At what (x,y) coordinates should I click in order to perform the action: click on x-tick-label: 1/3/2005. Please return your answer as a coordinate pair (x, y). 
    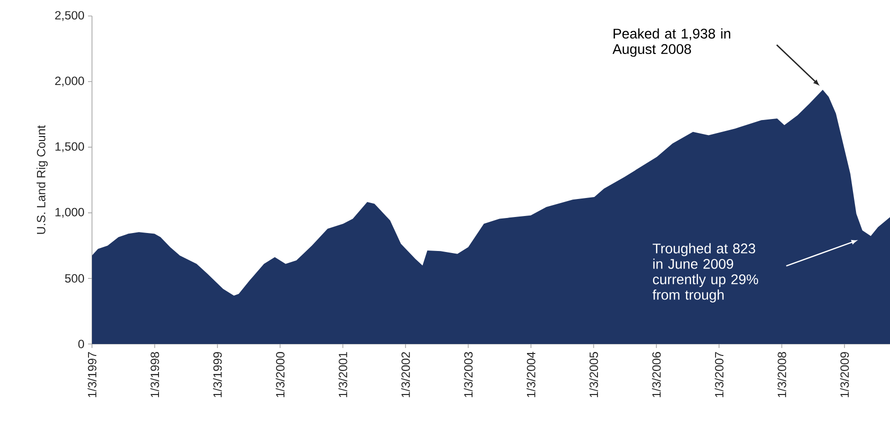
    Looking at the image, I should click on (593, 375).